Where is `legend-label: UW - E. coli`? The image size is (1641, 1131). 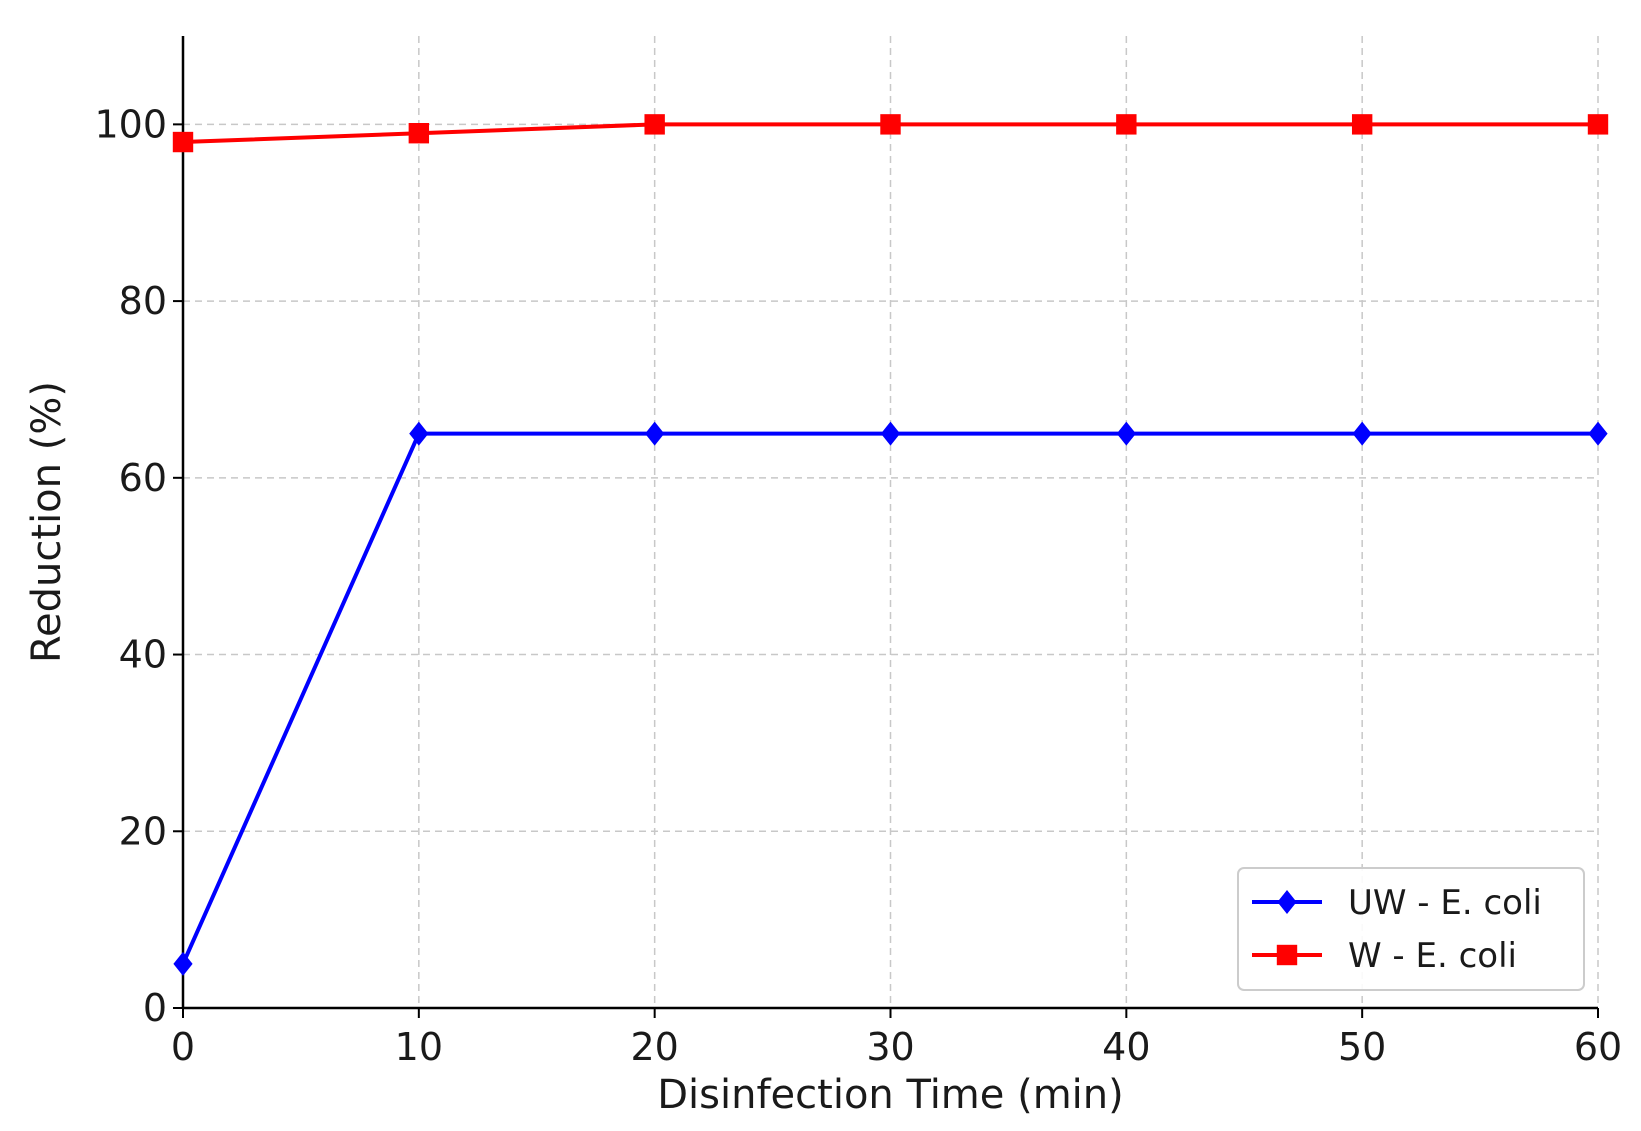 legend-label: UW - E. coli is located at coordinates (1445, 903).